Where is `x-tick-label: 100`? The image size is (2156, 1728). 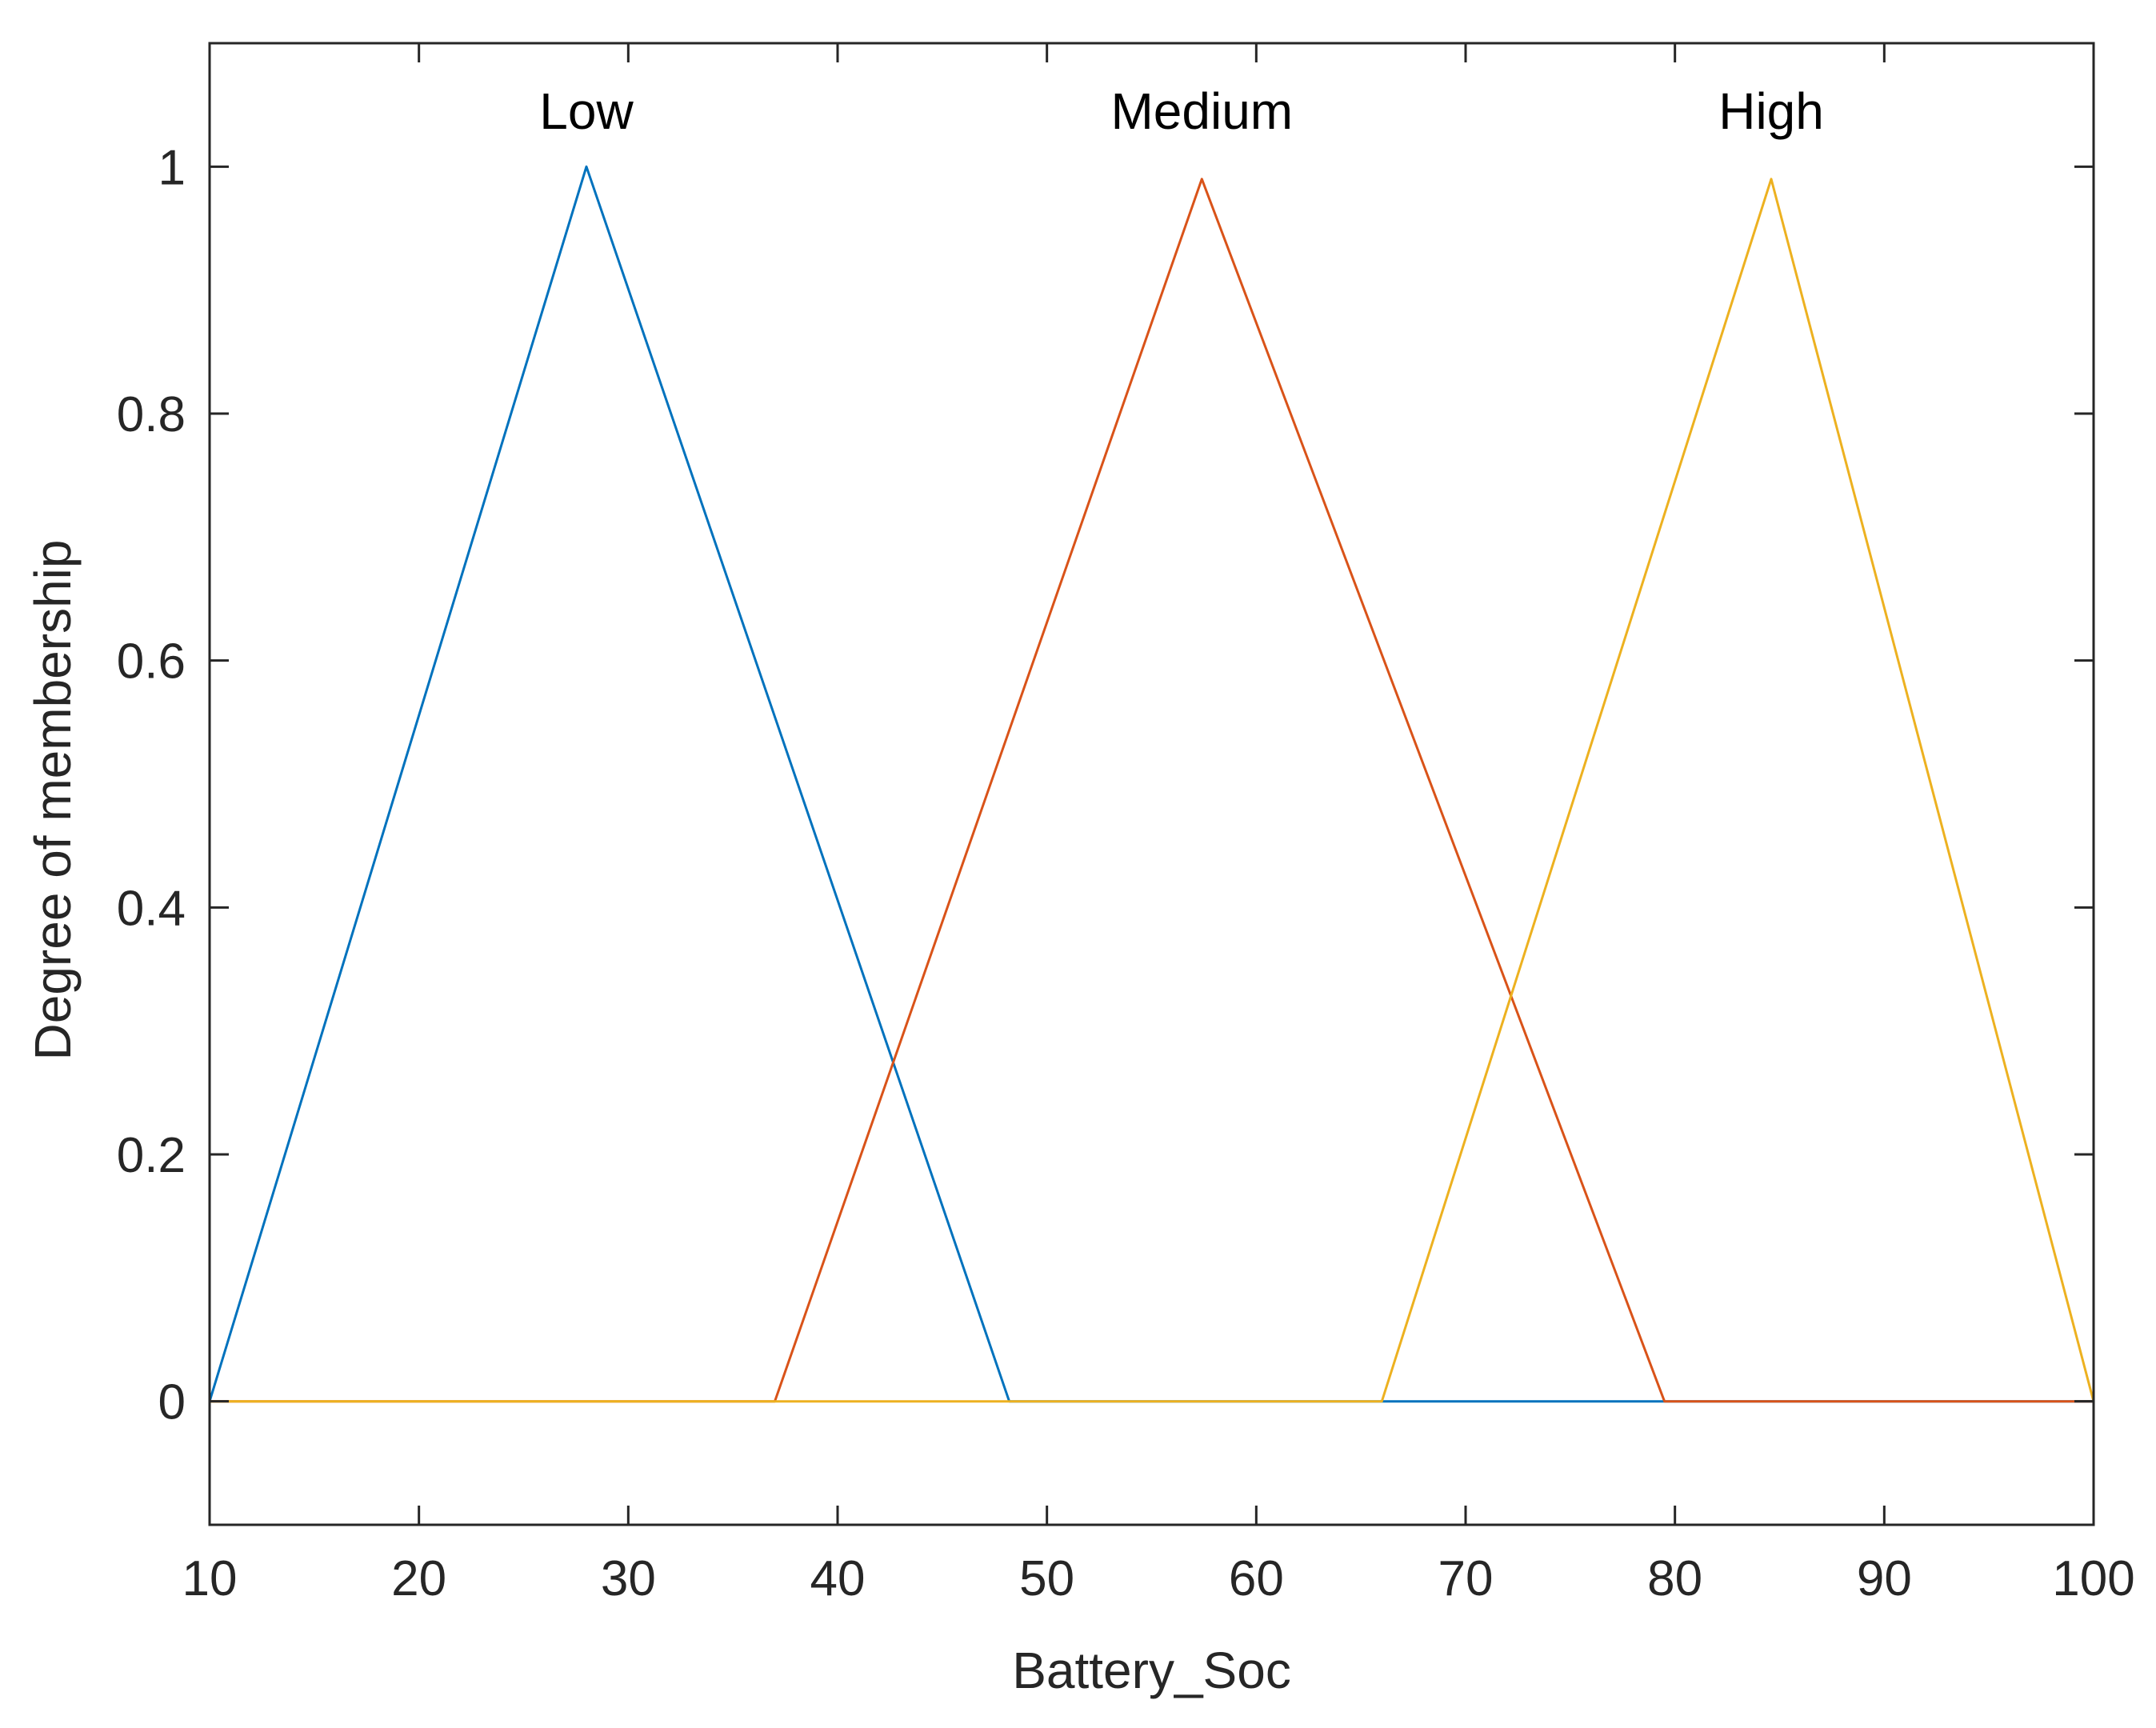
x-tick-label: 100 is located at coordinates (2093, 1578).